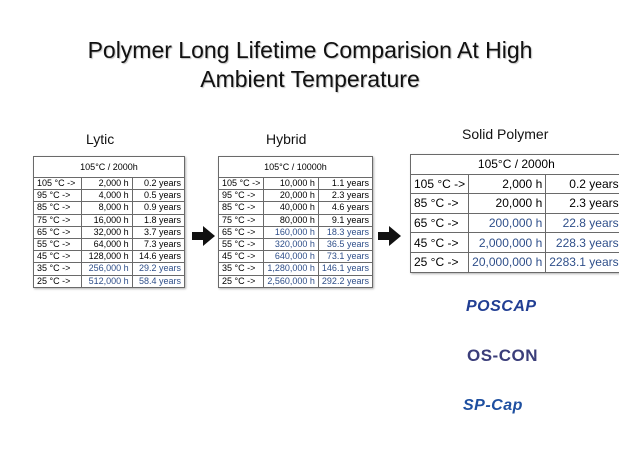 Image resolution: width=619 pixels, height=464 pixels. I want to click on hours-cell: 256,000 h, so click(107, 269).